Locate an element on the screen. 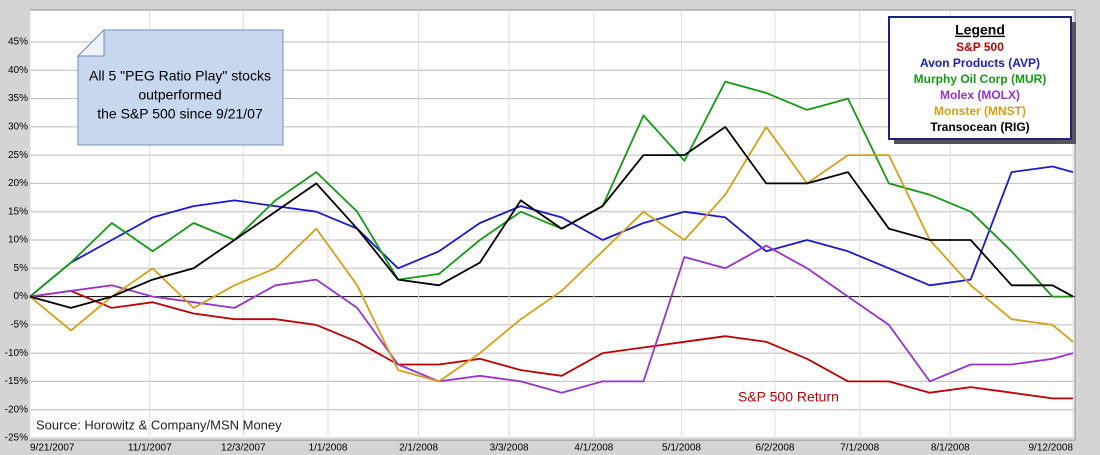 This screenshot has width=1100, height=455. y-tick-label: 15% is located at coordinates (18, 211).